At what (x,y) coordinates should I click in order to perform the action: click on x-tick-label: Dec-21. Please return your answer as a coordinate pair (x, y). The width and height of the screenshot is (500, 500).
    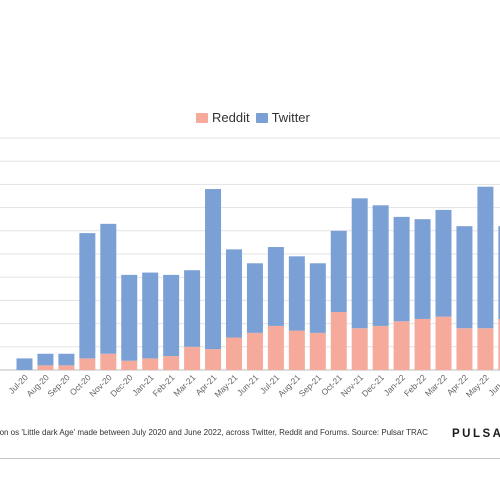
    Looking at the image, I should click on (373, 385).